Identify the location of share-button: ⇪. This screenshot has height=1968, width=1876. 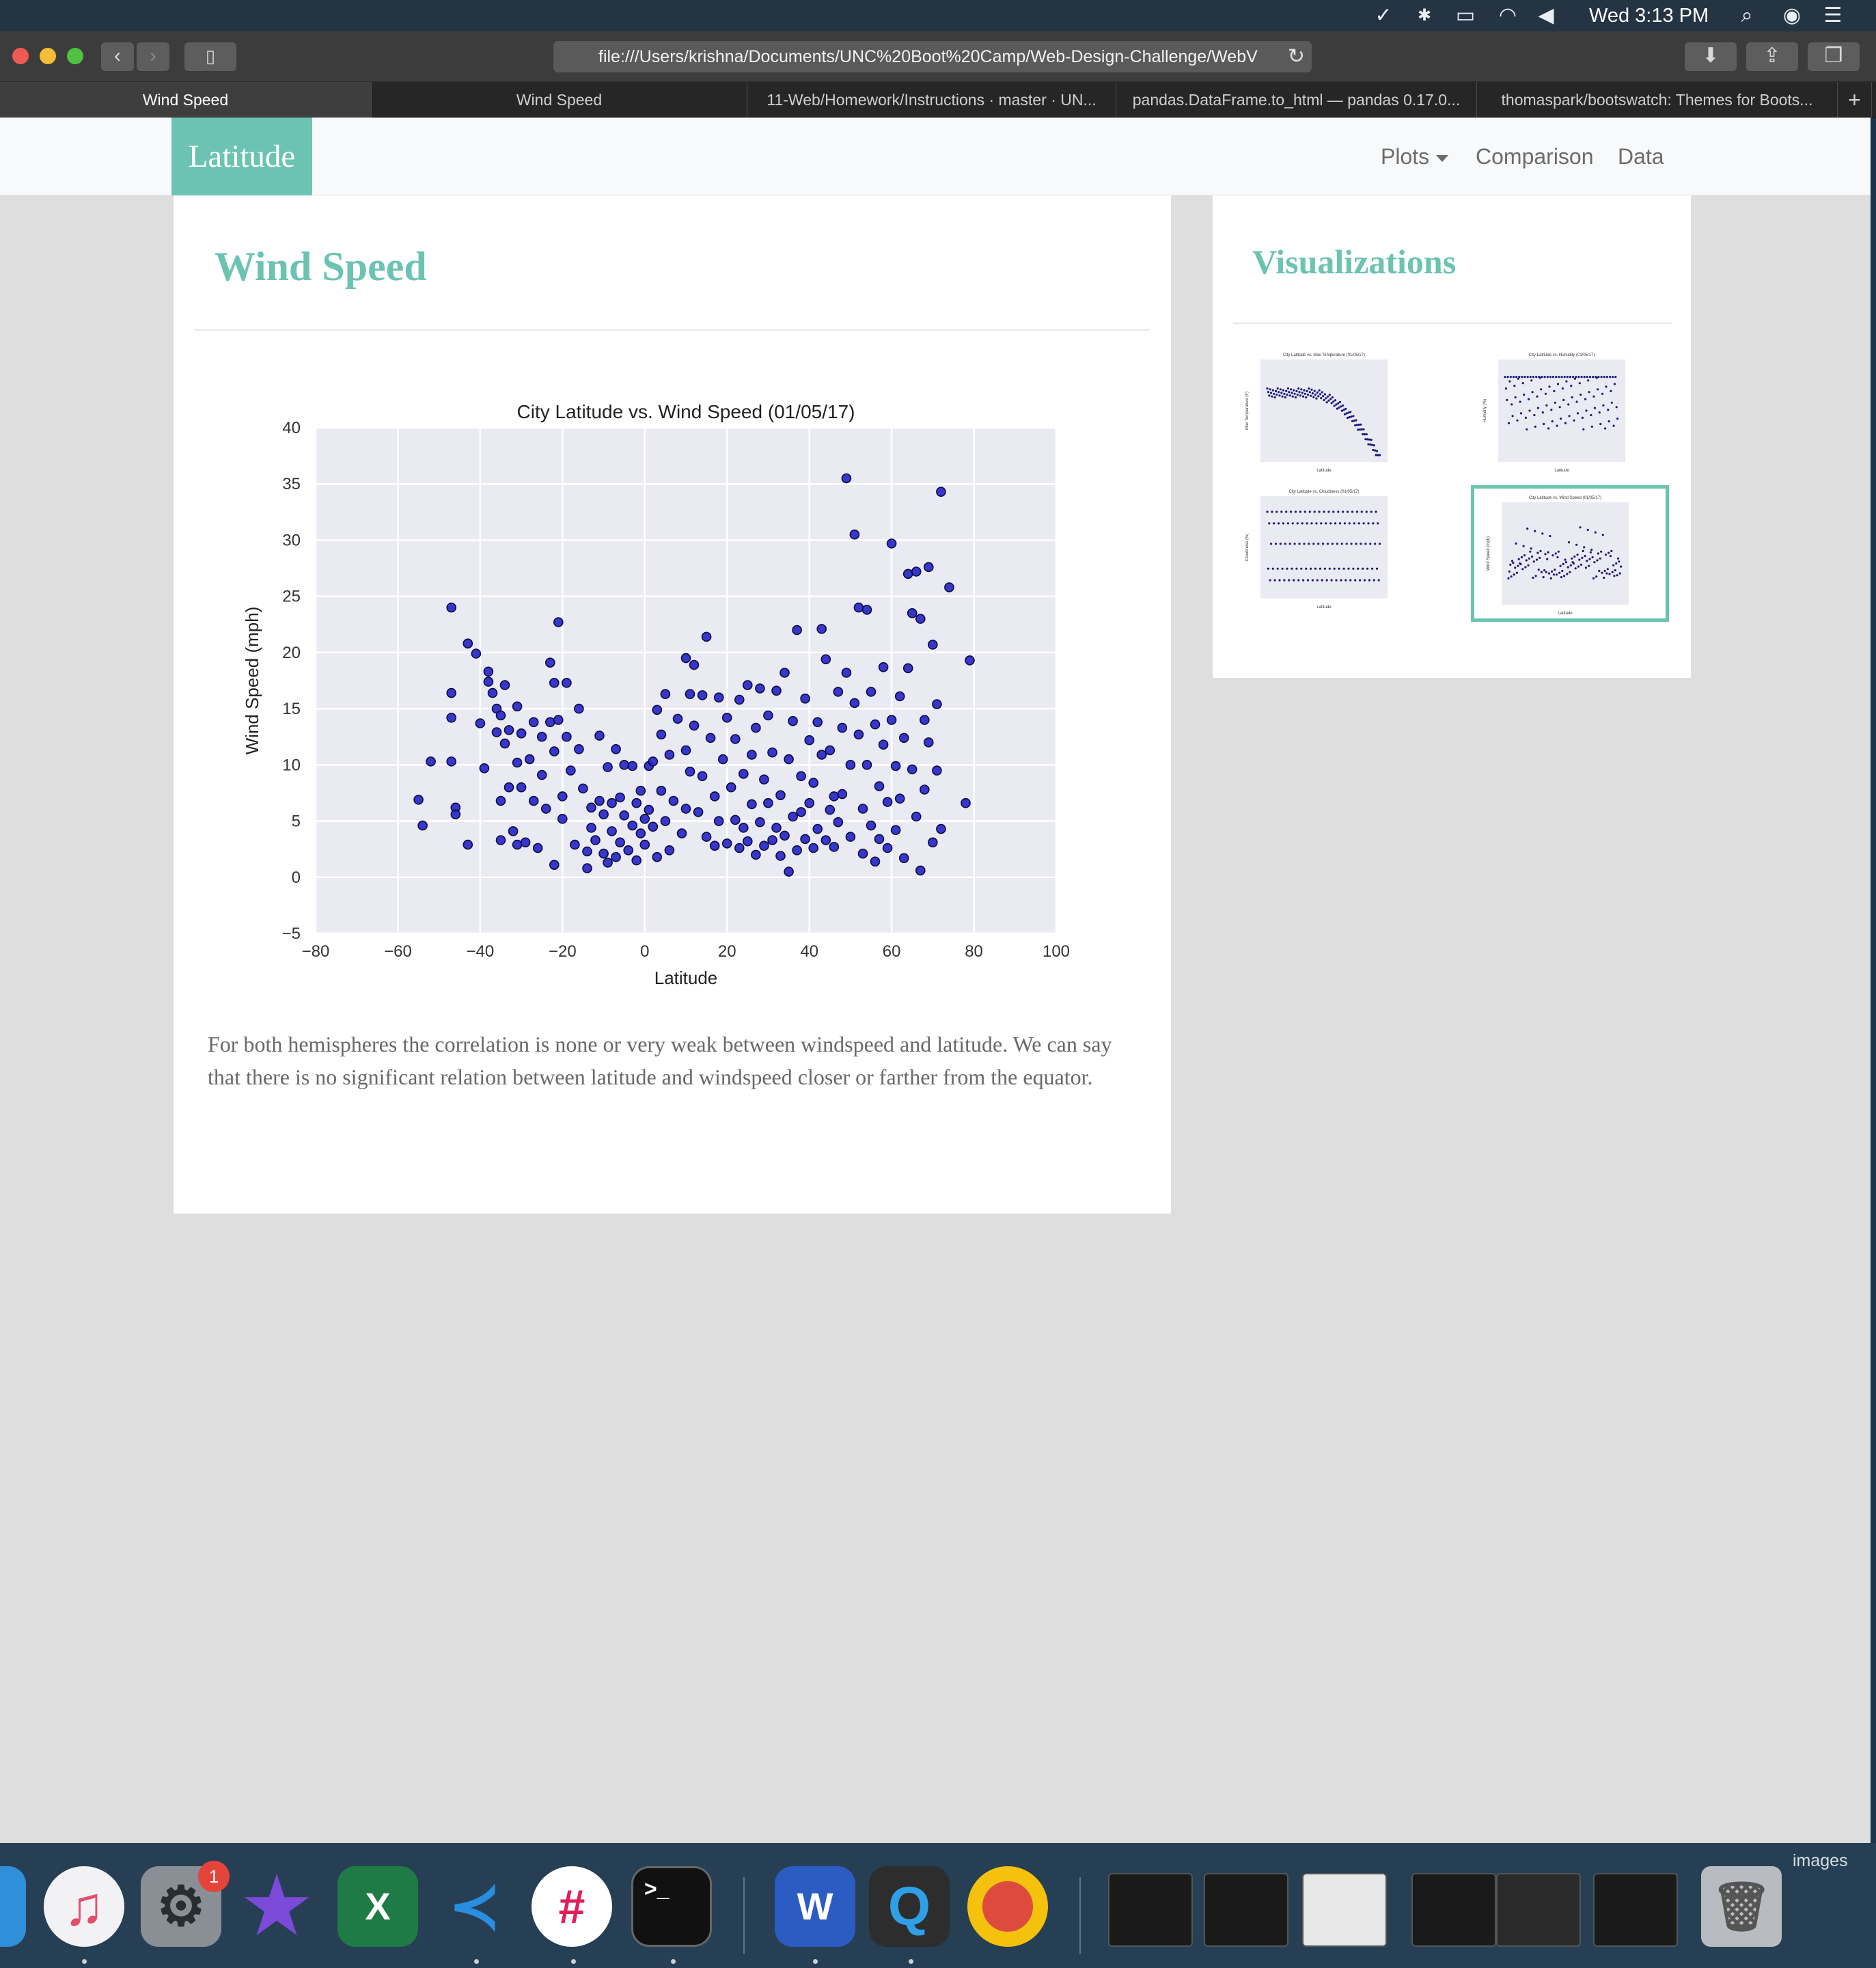
(1772, 57).